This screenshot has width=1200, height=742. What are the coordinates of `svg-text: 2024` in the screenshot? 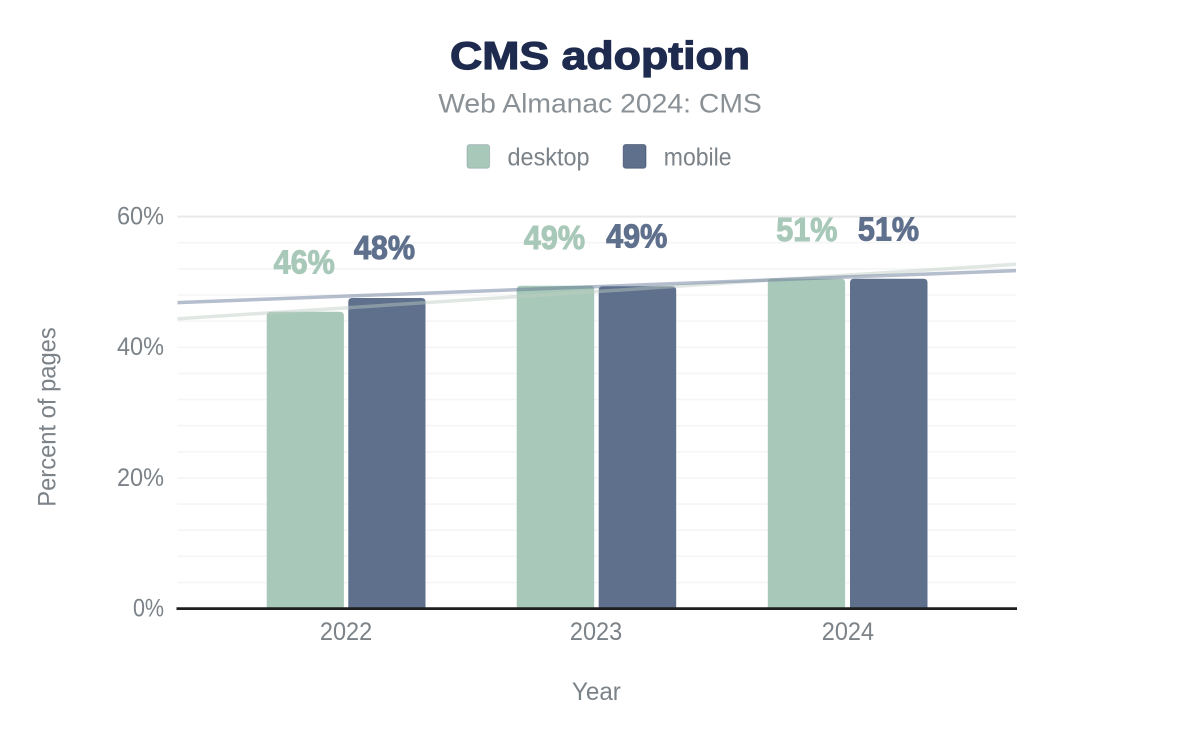 It's located at (848, 632).